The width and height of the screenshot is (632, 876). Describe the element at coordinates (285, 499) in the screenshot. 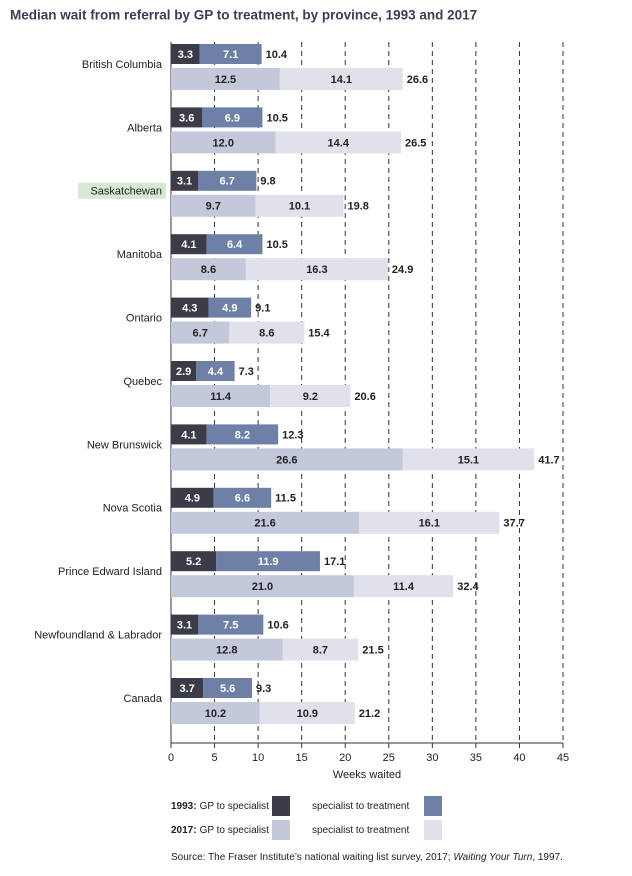

I see `total-label: 11.5` at that location.